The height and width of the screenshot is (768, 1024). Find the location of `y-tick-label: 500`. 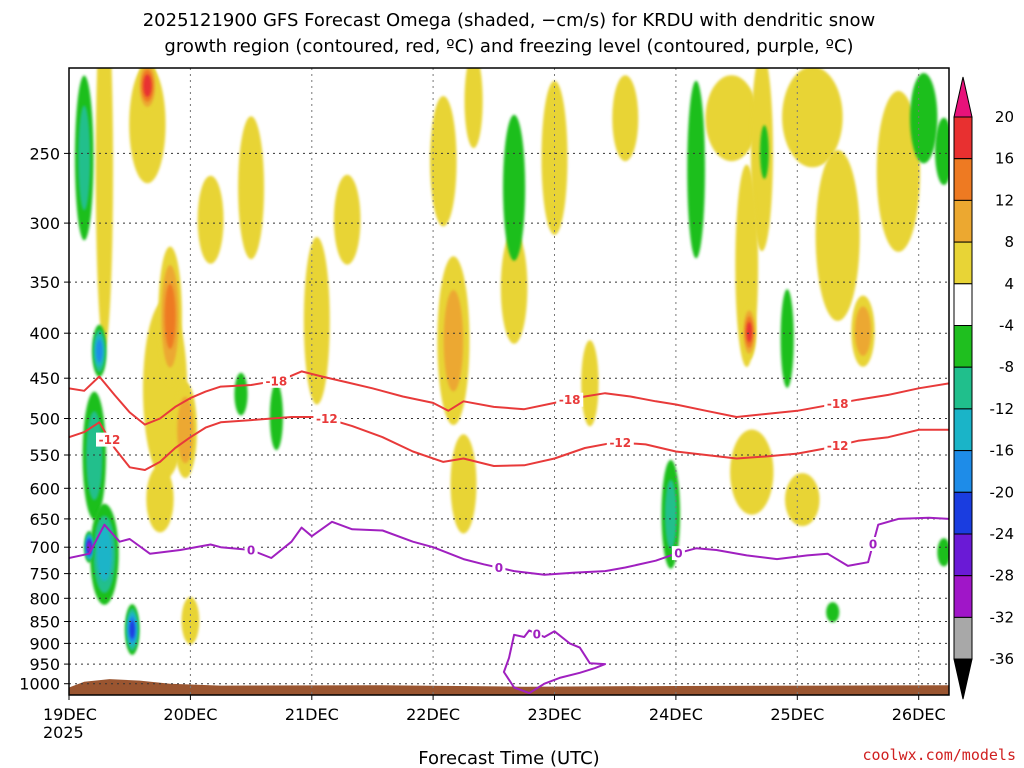

y-tick-label: 500 is located at coordinates (44, 419).